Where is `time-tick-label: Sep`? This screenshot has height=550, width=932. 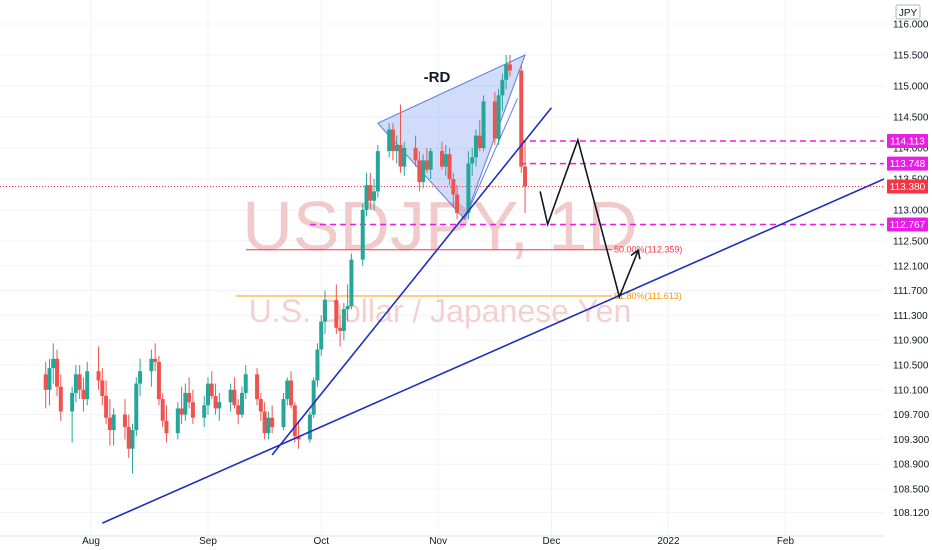 time-tick-label: Sep is located at coordinates (208, 541).